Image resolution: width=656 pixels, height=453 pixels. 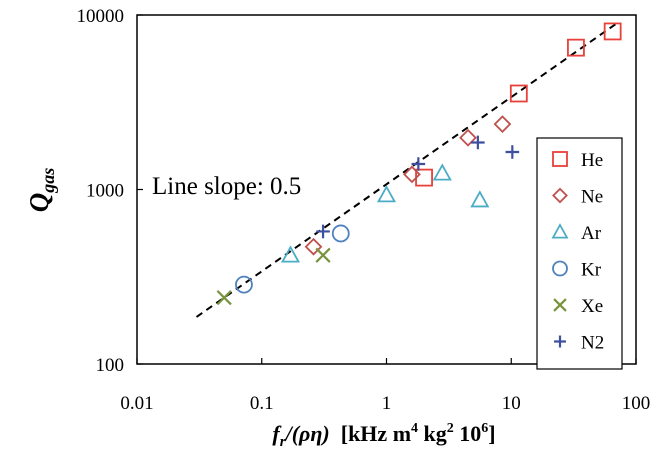 I want to click on legend-label-he: He, so click(x=592, y=160).